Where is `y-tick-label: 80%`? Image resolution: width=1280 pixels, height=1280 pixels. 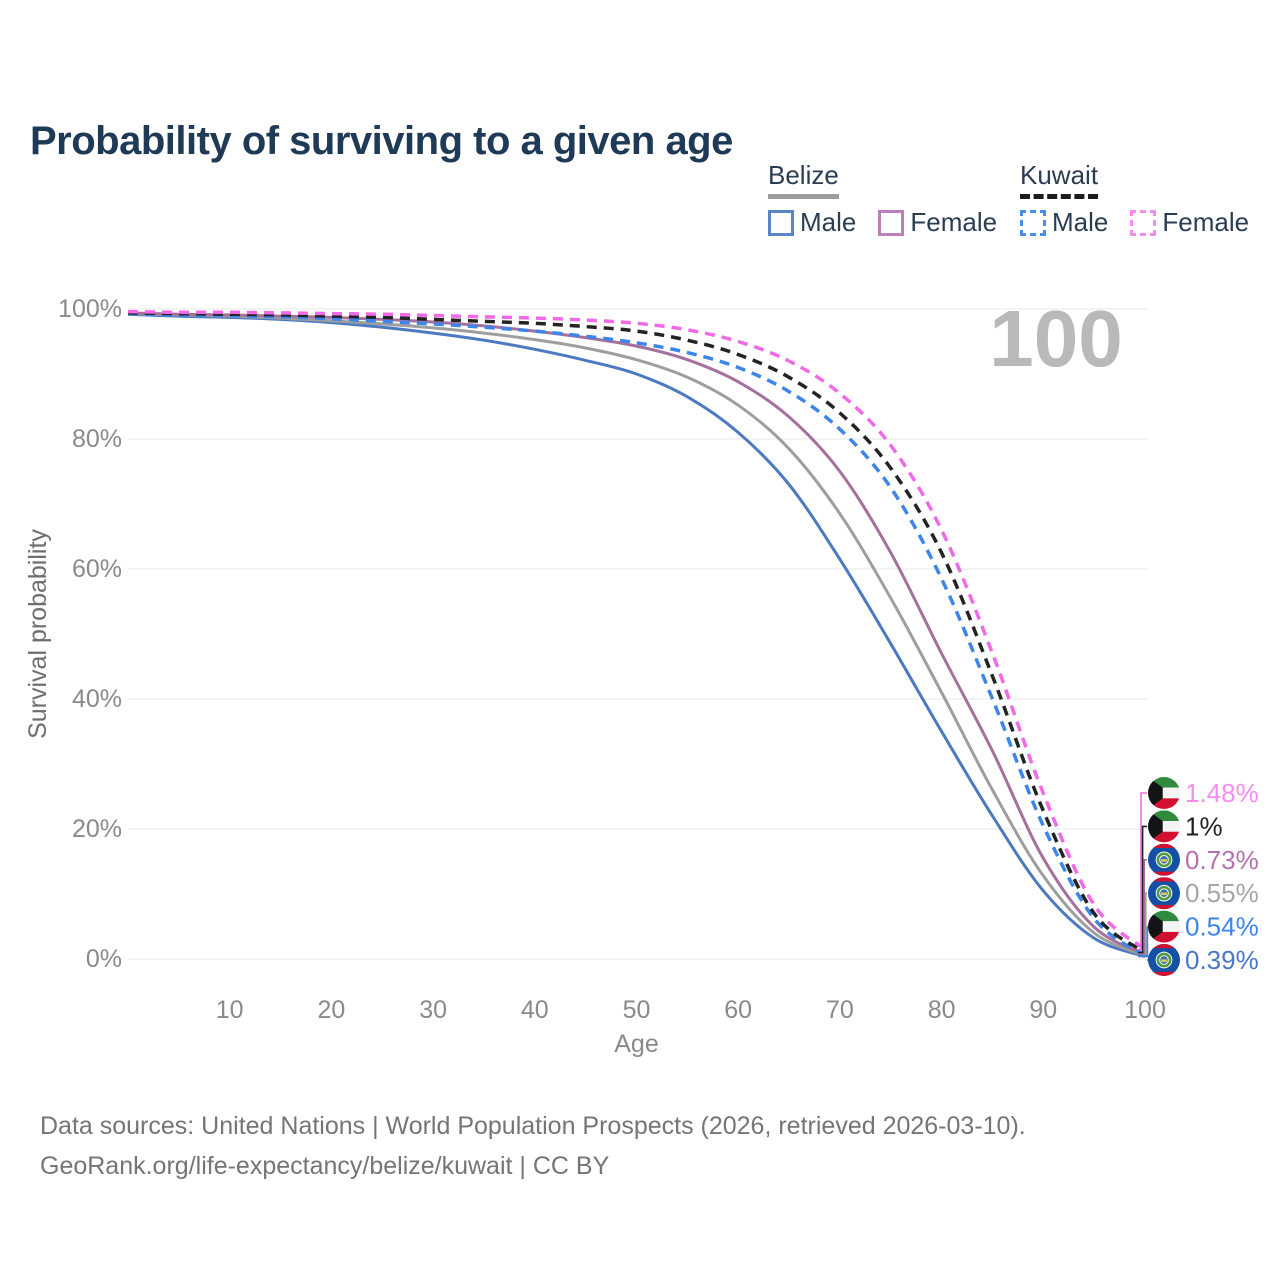
y-tick-label: 80% is located at coordinates (97, 439).